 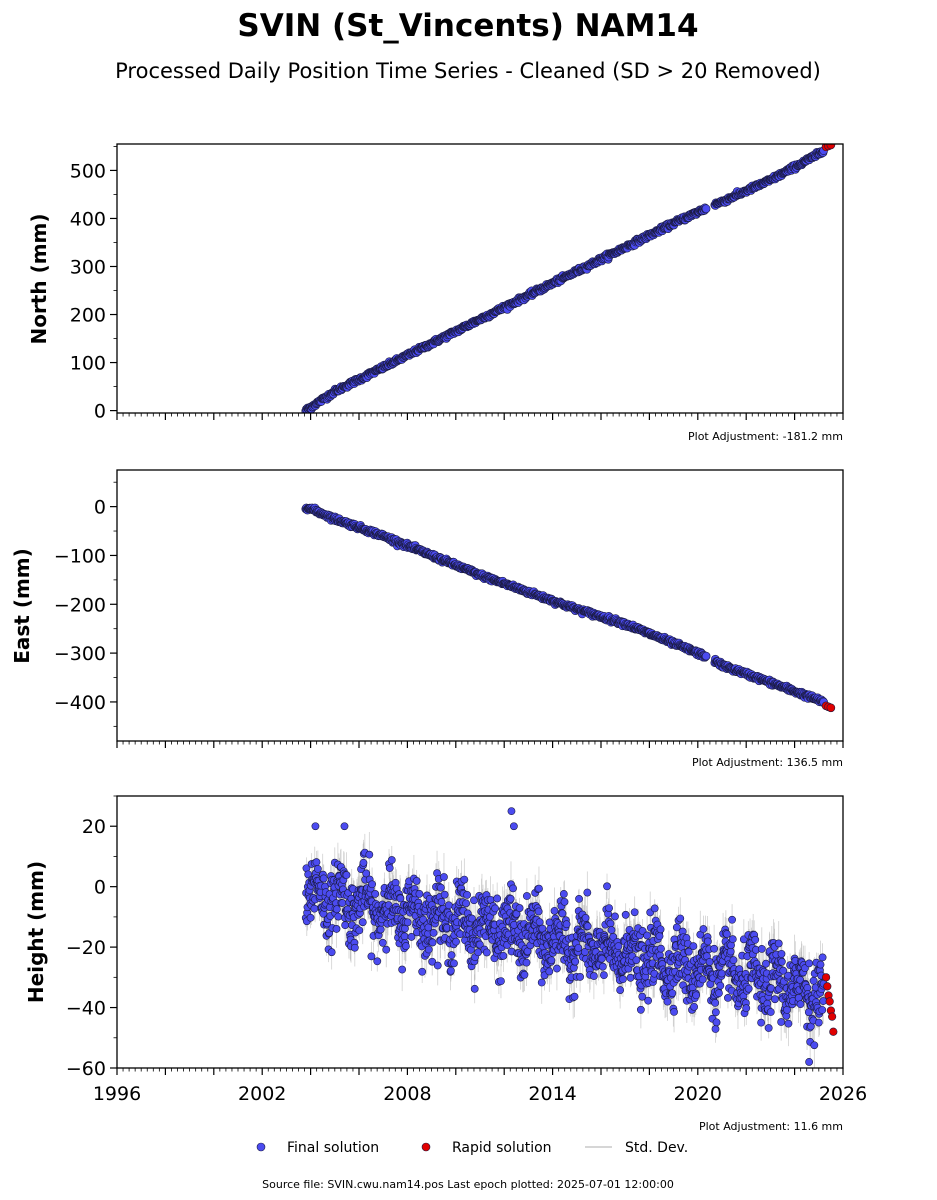 I want to click on east-y-ticks: 0 −100 −200 −300 −400, so click(x=85, y=604).